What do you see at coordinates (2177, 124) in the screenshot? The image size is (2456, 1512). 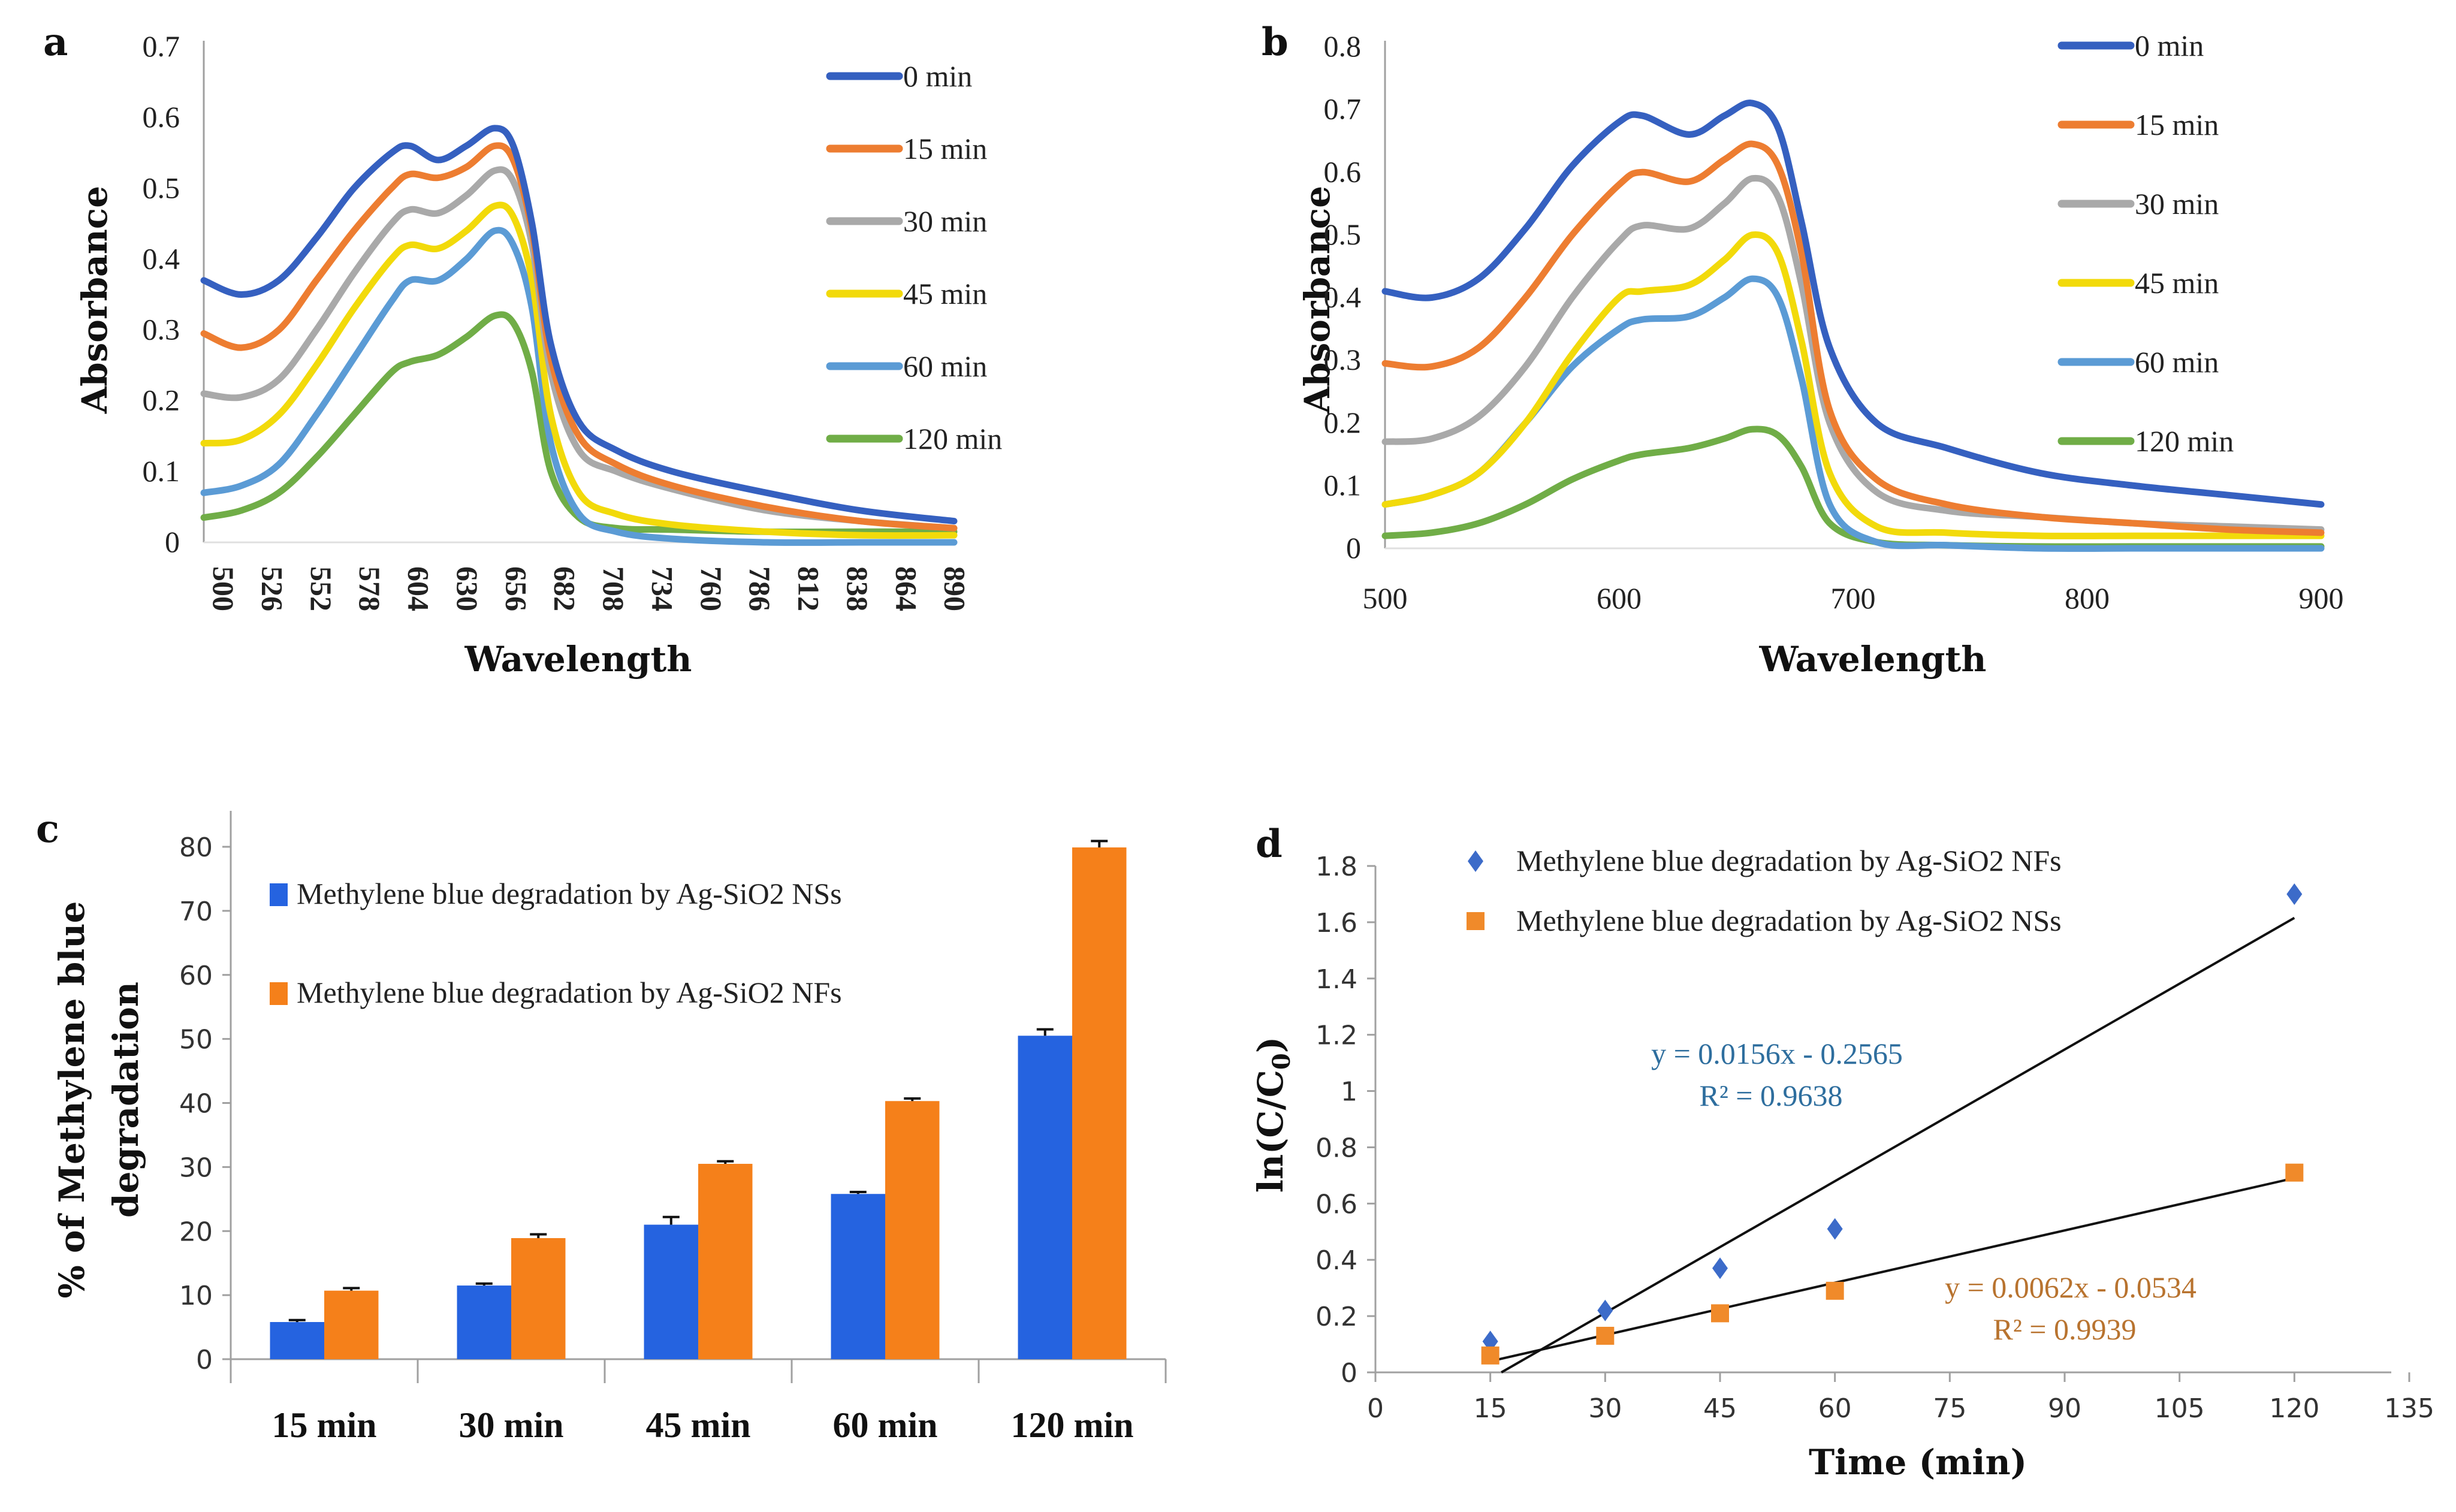 I see `legend-label: 15 min` at bounding box center [2177, 124].